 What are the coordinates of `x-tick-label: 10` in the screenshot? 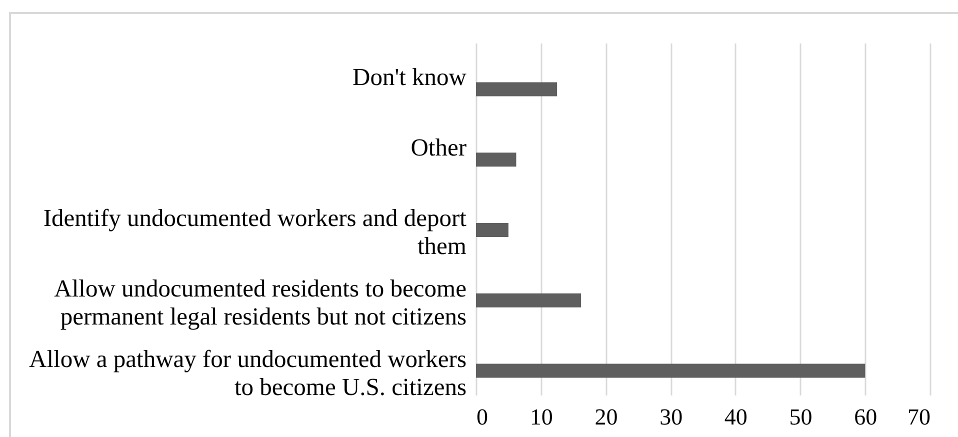 It's located at (541, 417).